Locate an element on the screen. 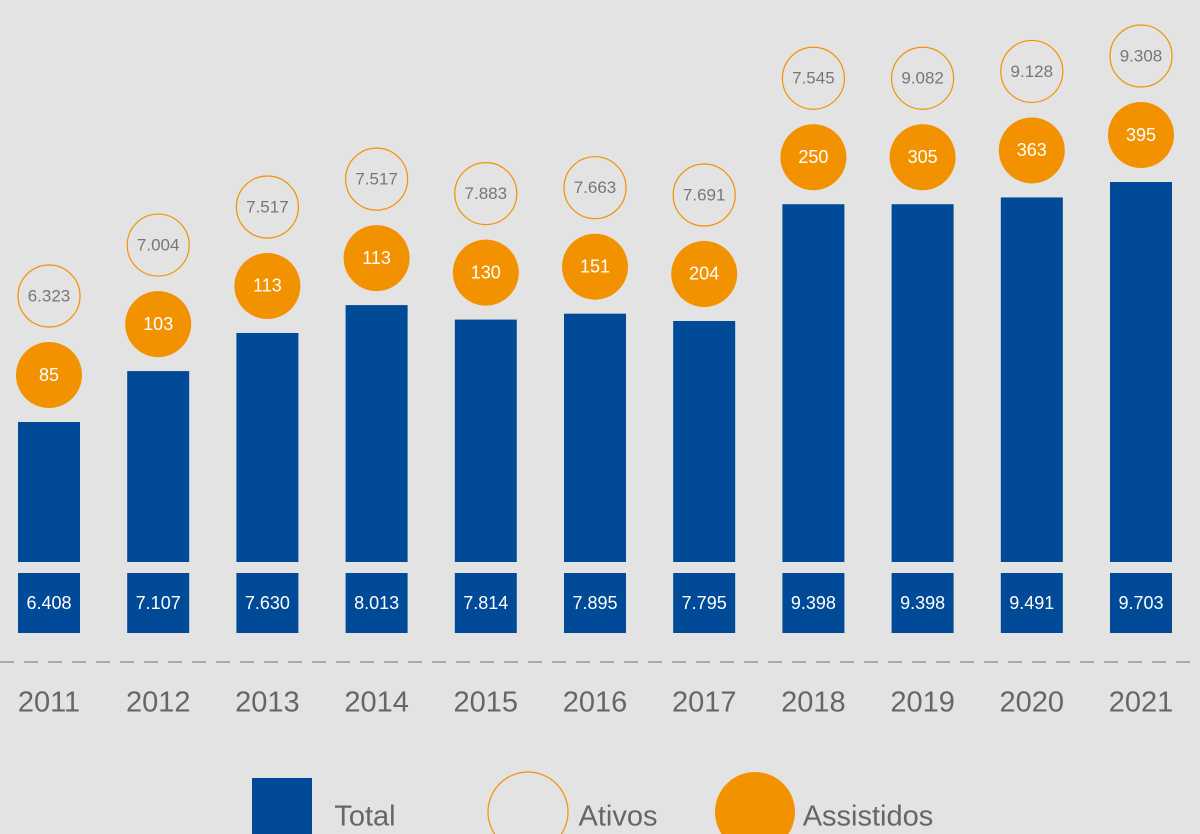 The image size is (1200, 834). assistidos-label: 250 is located at coordinates (813, 157).